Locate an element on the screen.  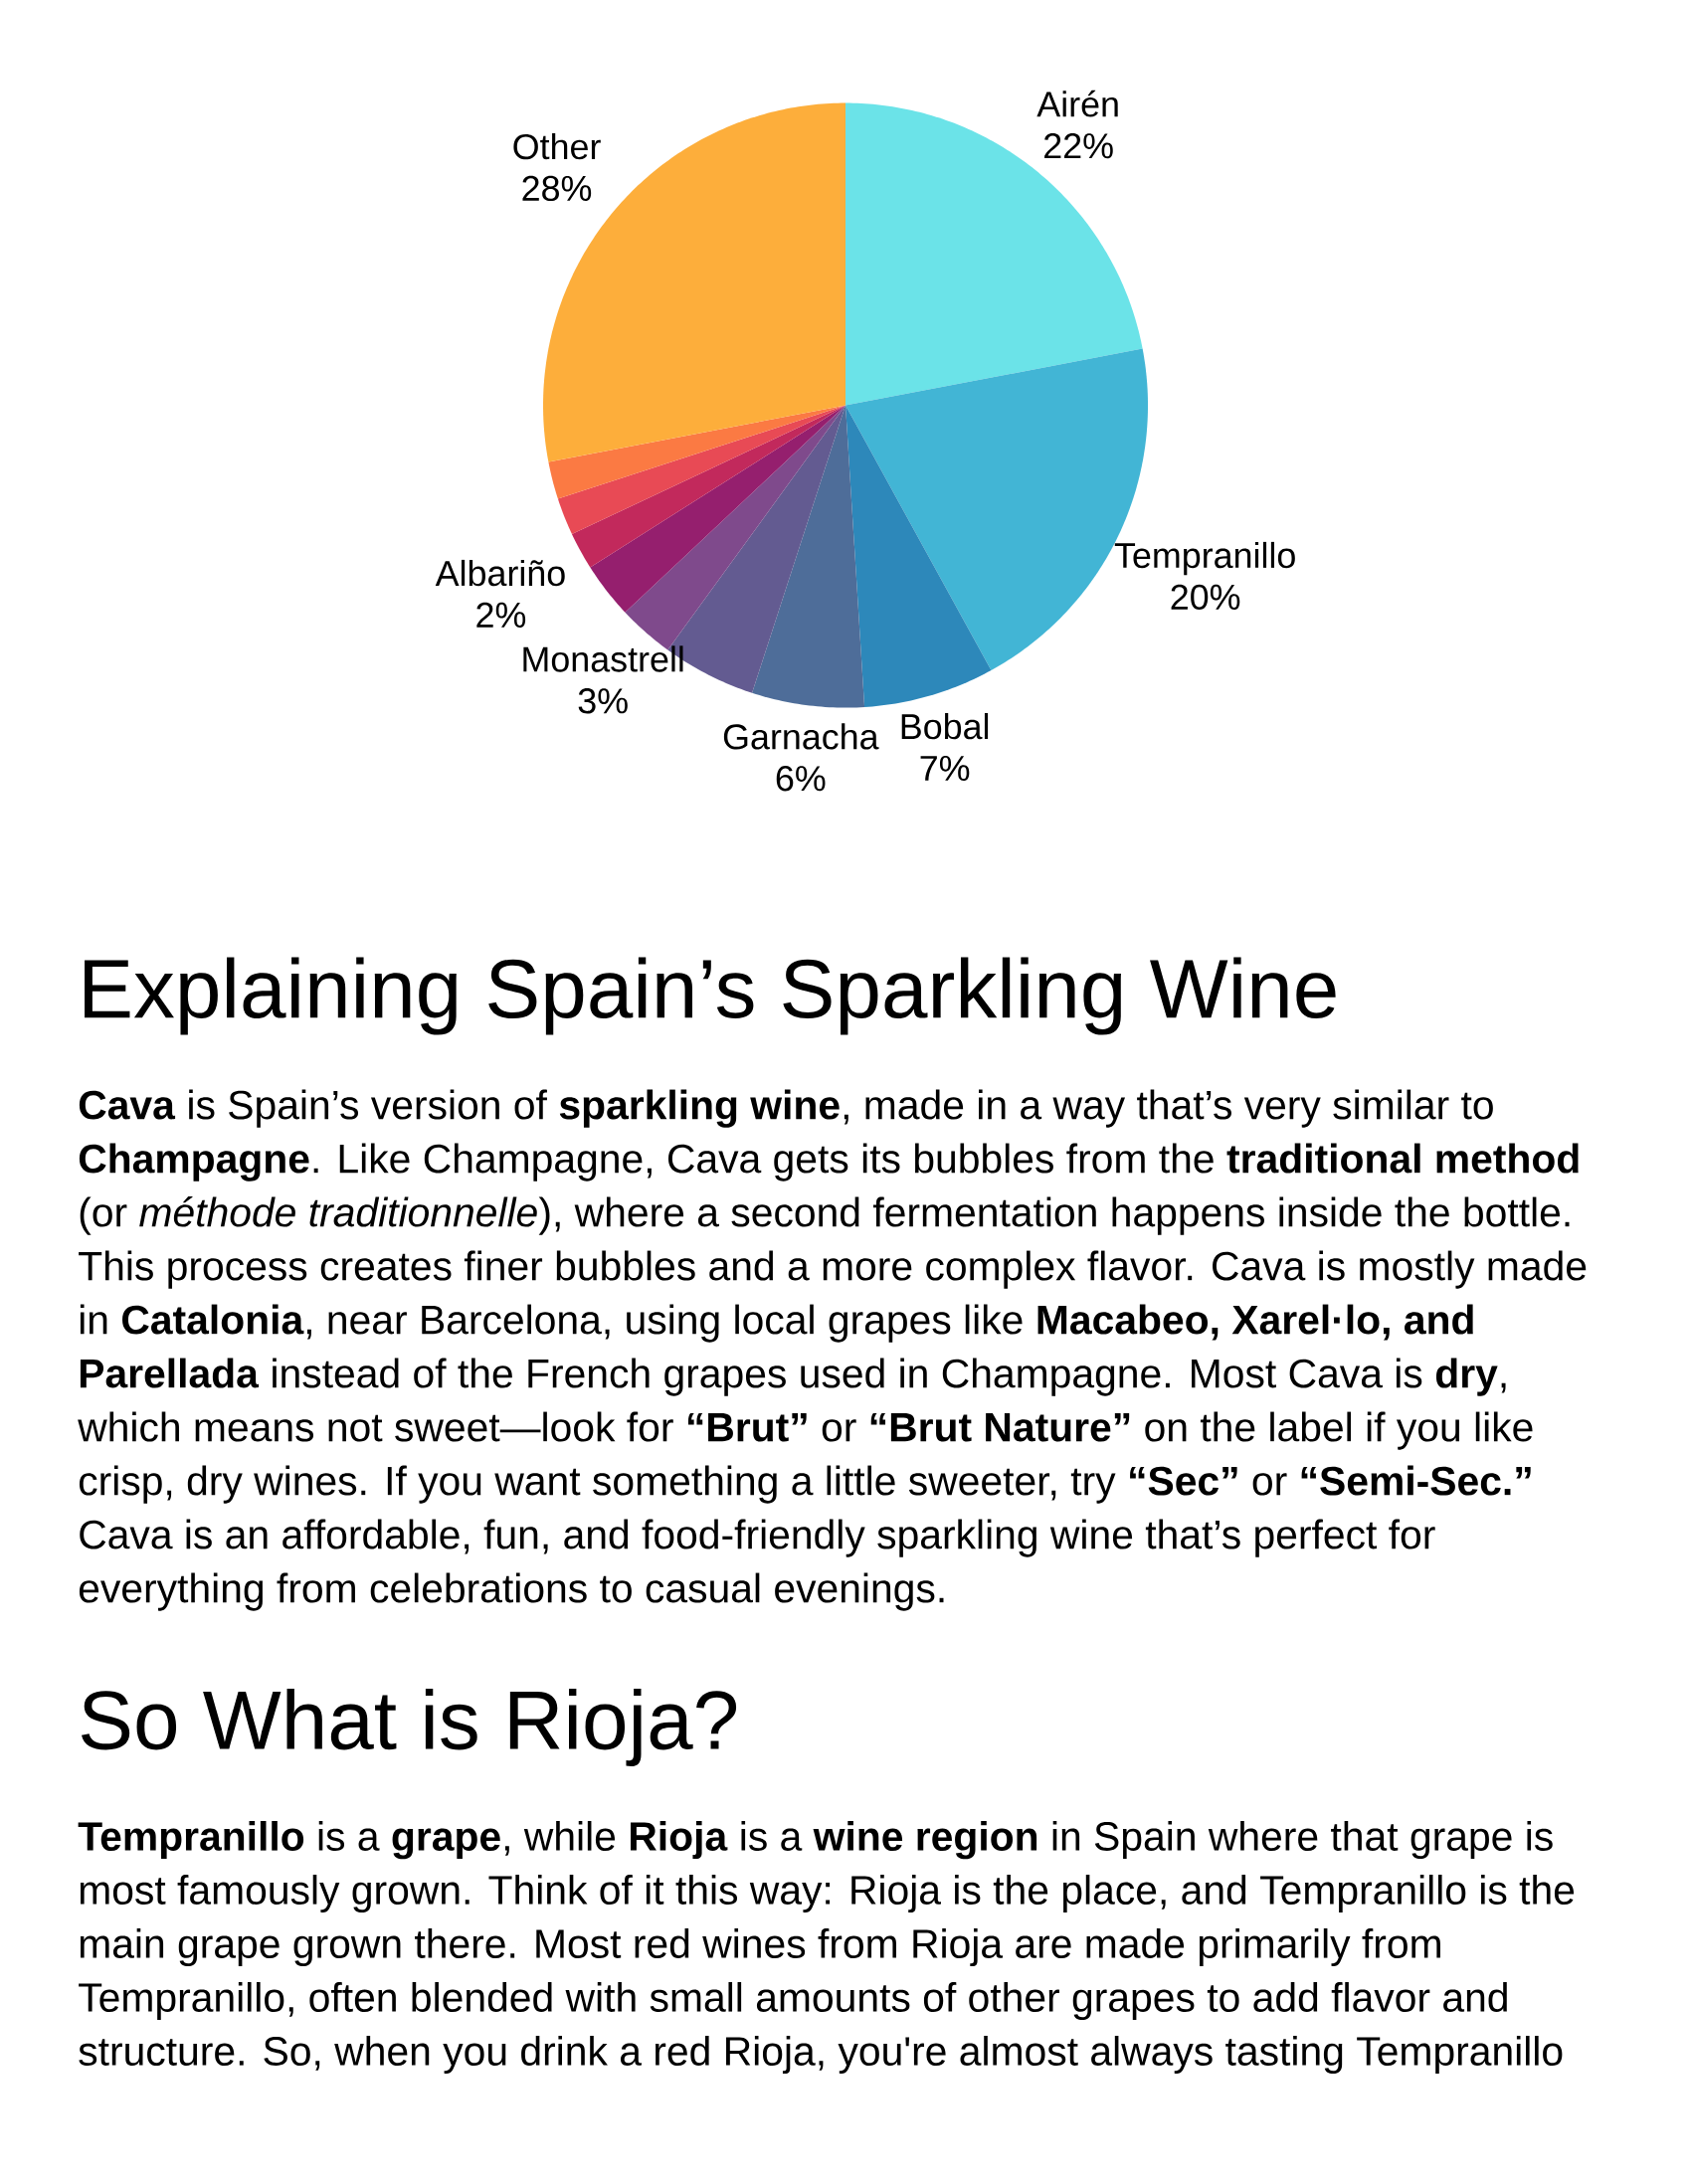
slice-label: Albariño is located at coordinates (500, 573).